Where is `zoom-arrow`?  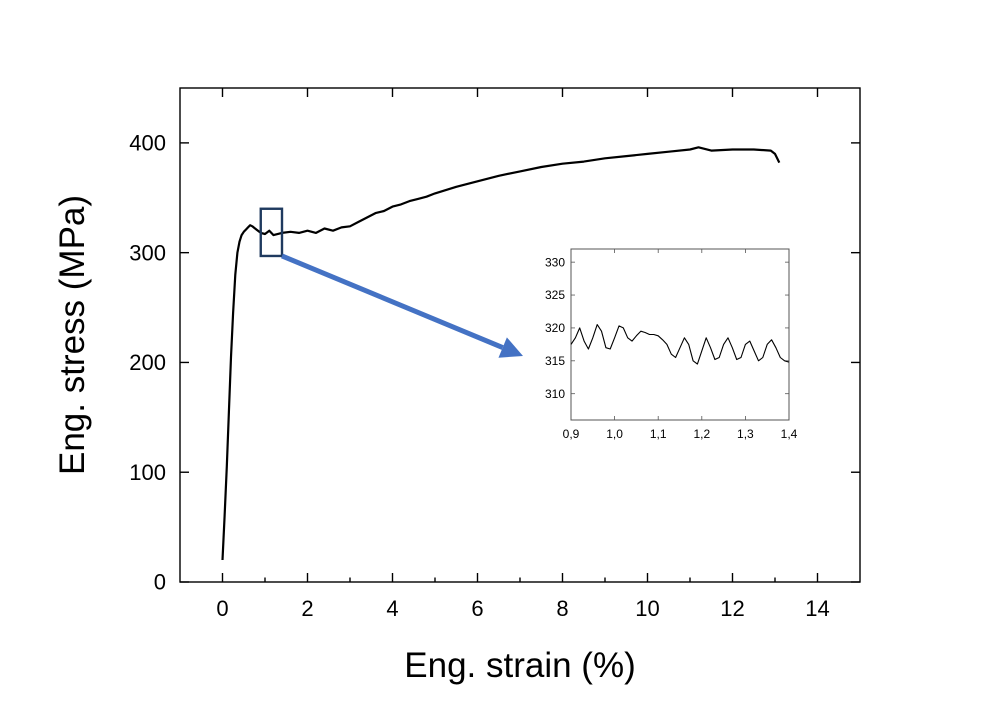
zoom-arrow is located at coordinates (402, 305).